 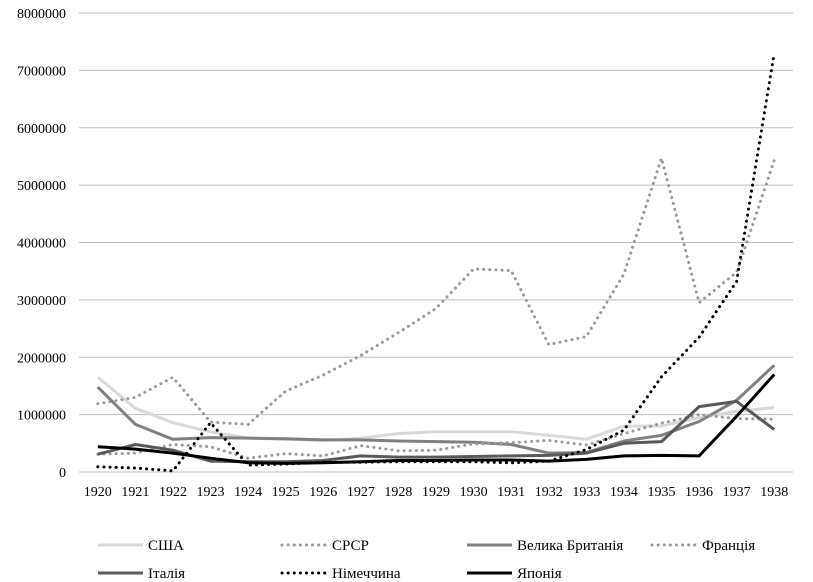 What do you see at coordinates (474, 492) in the screenshot?
I see `x-tick-label: 1930` at bounding box center [474, 492].